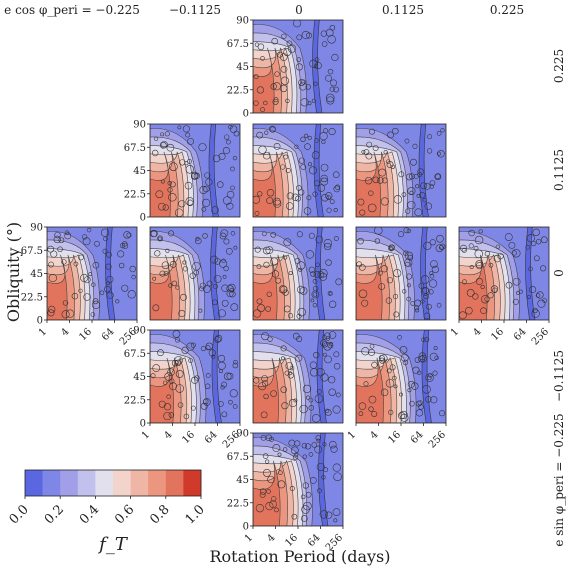 Image resolution: width=576 pixels, height=572 pixels. Describe the element at coordinates (238, 44) in the screenshot. I see `y-tick-label: 67.5` at that location.